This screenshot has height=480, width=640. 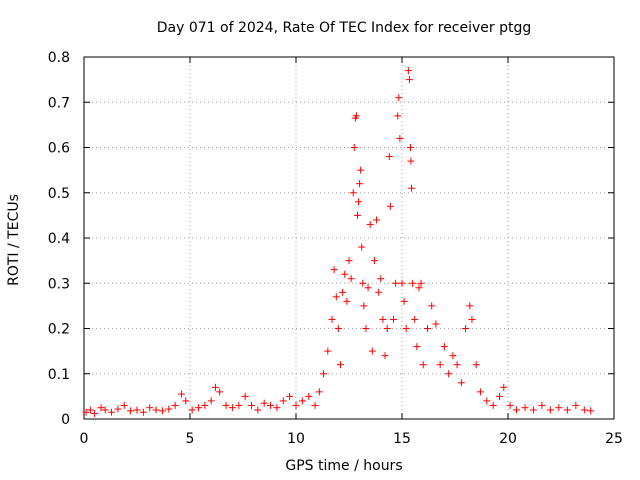 I want to click on y-tick-label: 0.3, so click(x=59, y=284).